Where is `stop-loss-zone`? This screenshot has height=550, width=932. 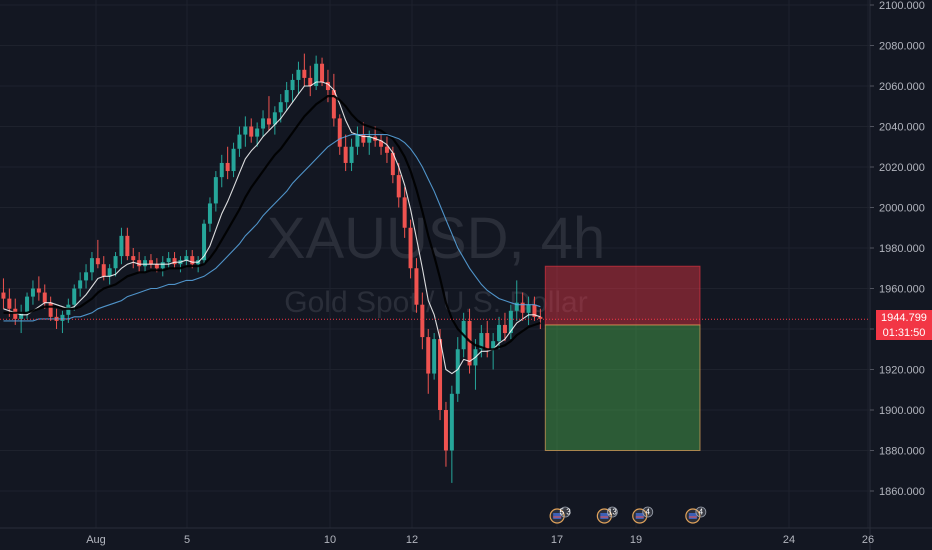 stop-loss-zone is located at coordinates (622, 295).